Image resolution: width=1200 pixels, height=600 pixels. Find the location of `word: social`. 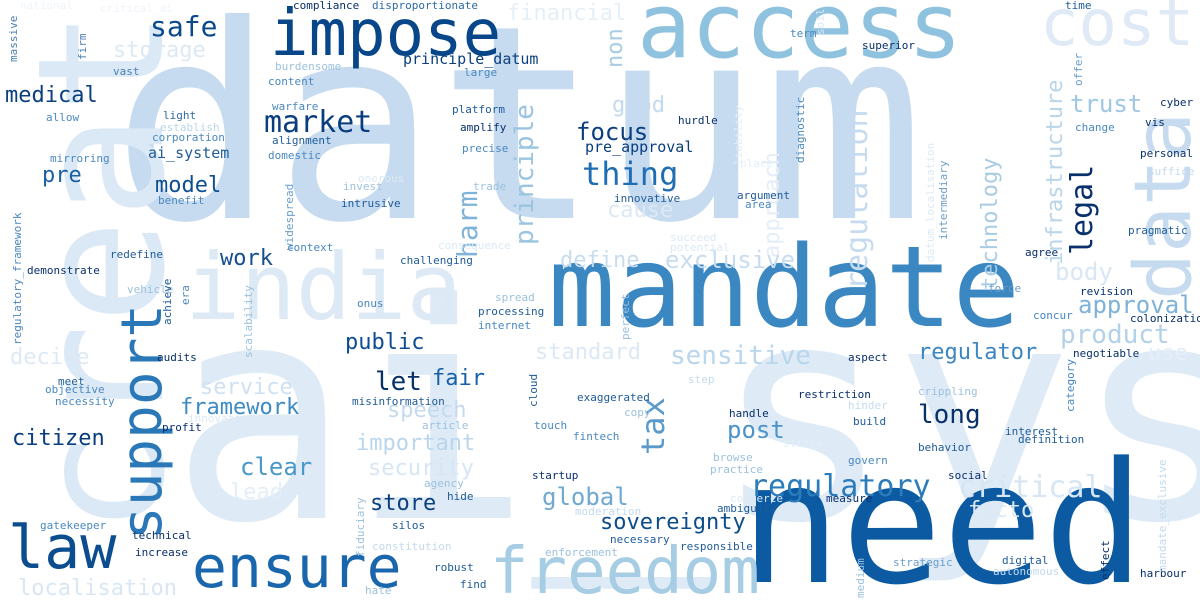

word: social is located at coordinates (968, 475).